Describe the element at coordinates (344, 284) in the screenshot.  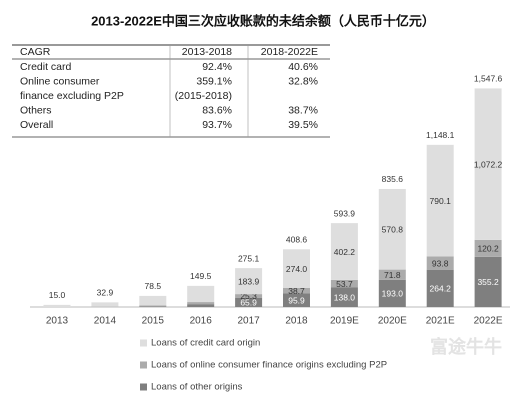
I see `value-label: 53.7` at that location.